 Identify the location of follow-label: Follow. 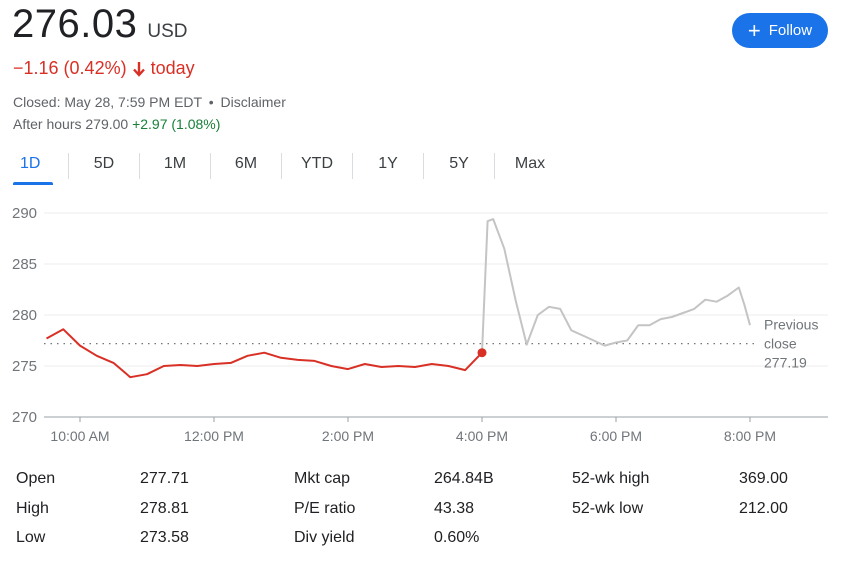
(790, 30).